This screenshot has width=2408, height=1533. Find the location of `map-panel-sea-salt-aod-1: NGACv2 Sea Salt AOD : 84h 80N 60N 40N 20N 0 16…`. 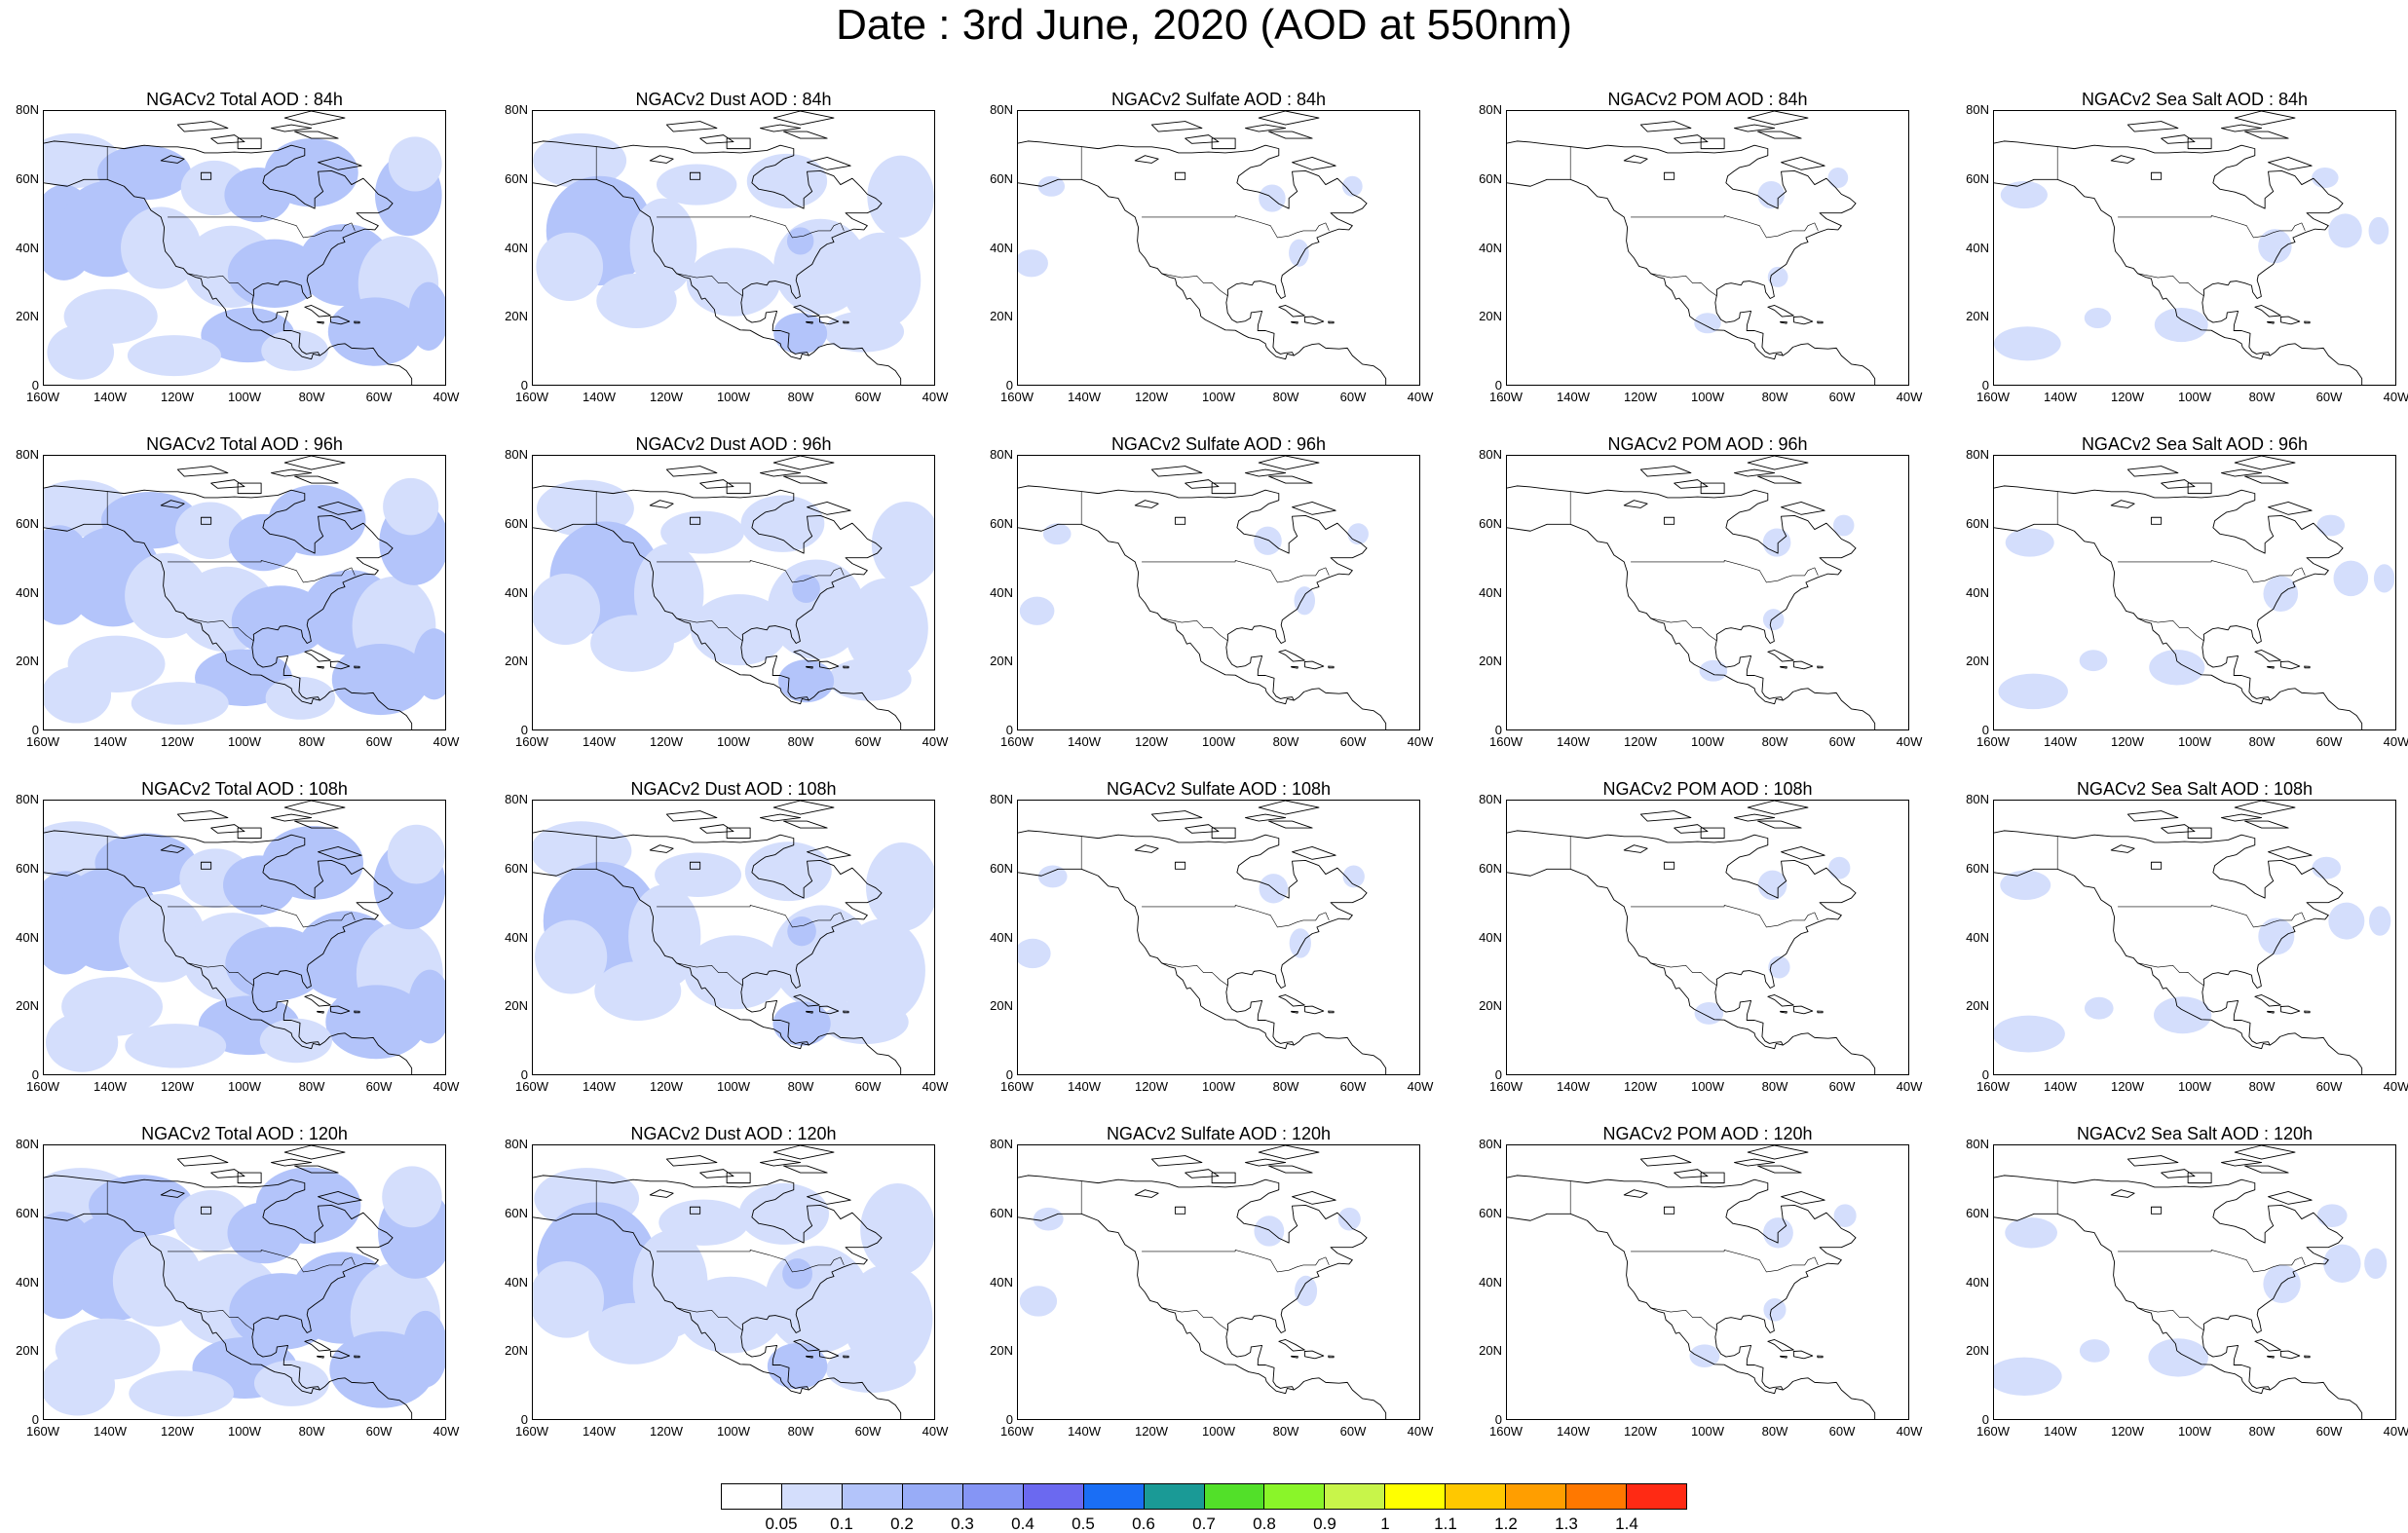

map-panel-sea-salt-aod-1: NGACv2 Sea Salt AOD : 84h 80N 60N 40N 20N 0 16… is located at coordinates (2179, 248).